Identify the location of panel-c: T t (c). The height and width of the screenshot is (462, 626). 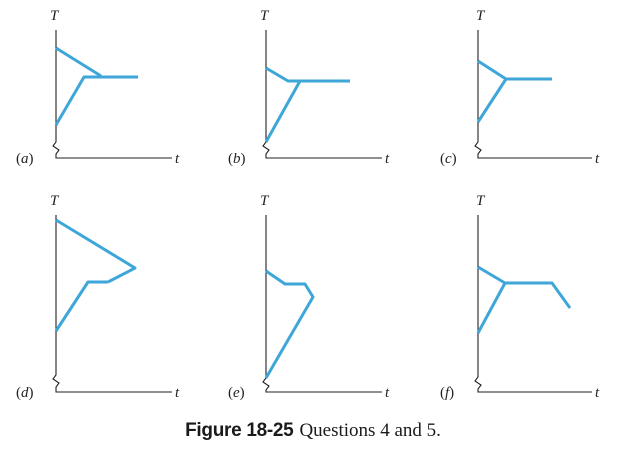
(520, 87).